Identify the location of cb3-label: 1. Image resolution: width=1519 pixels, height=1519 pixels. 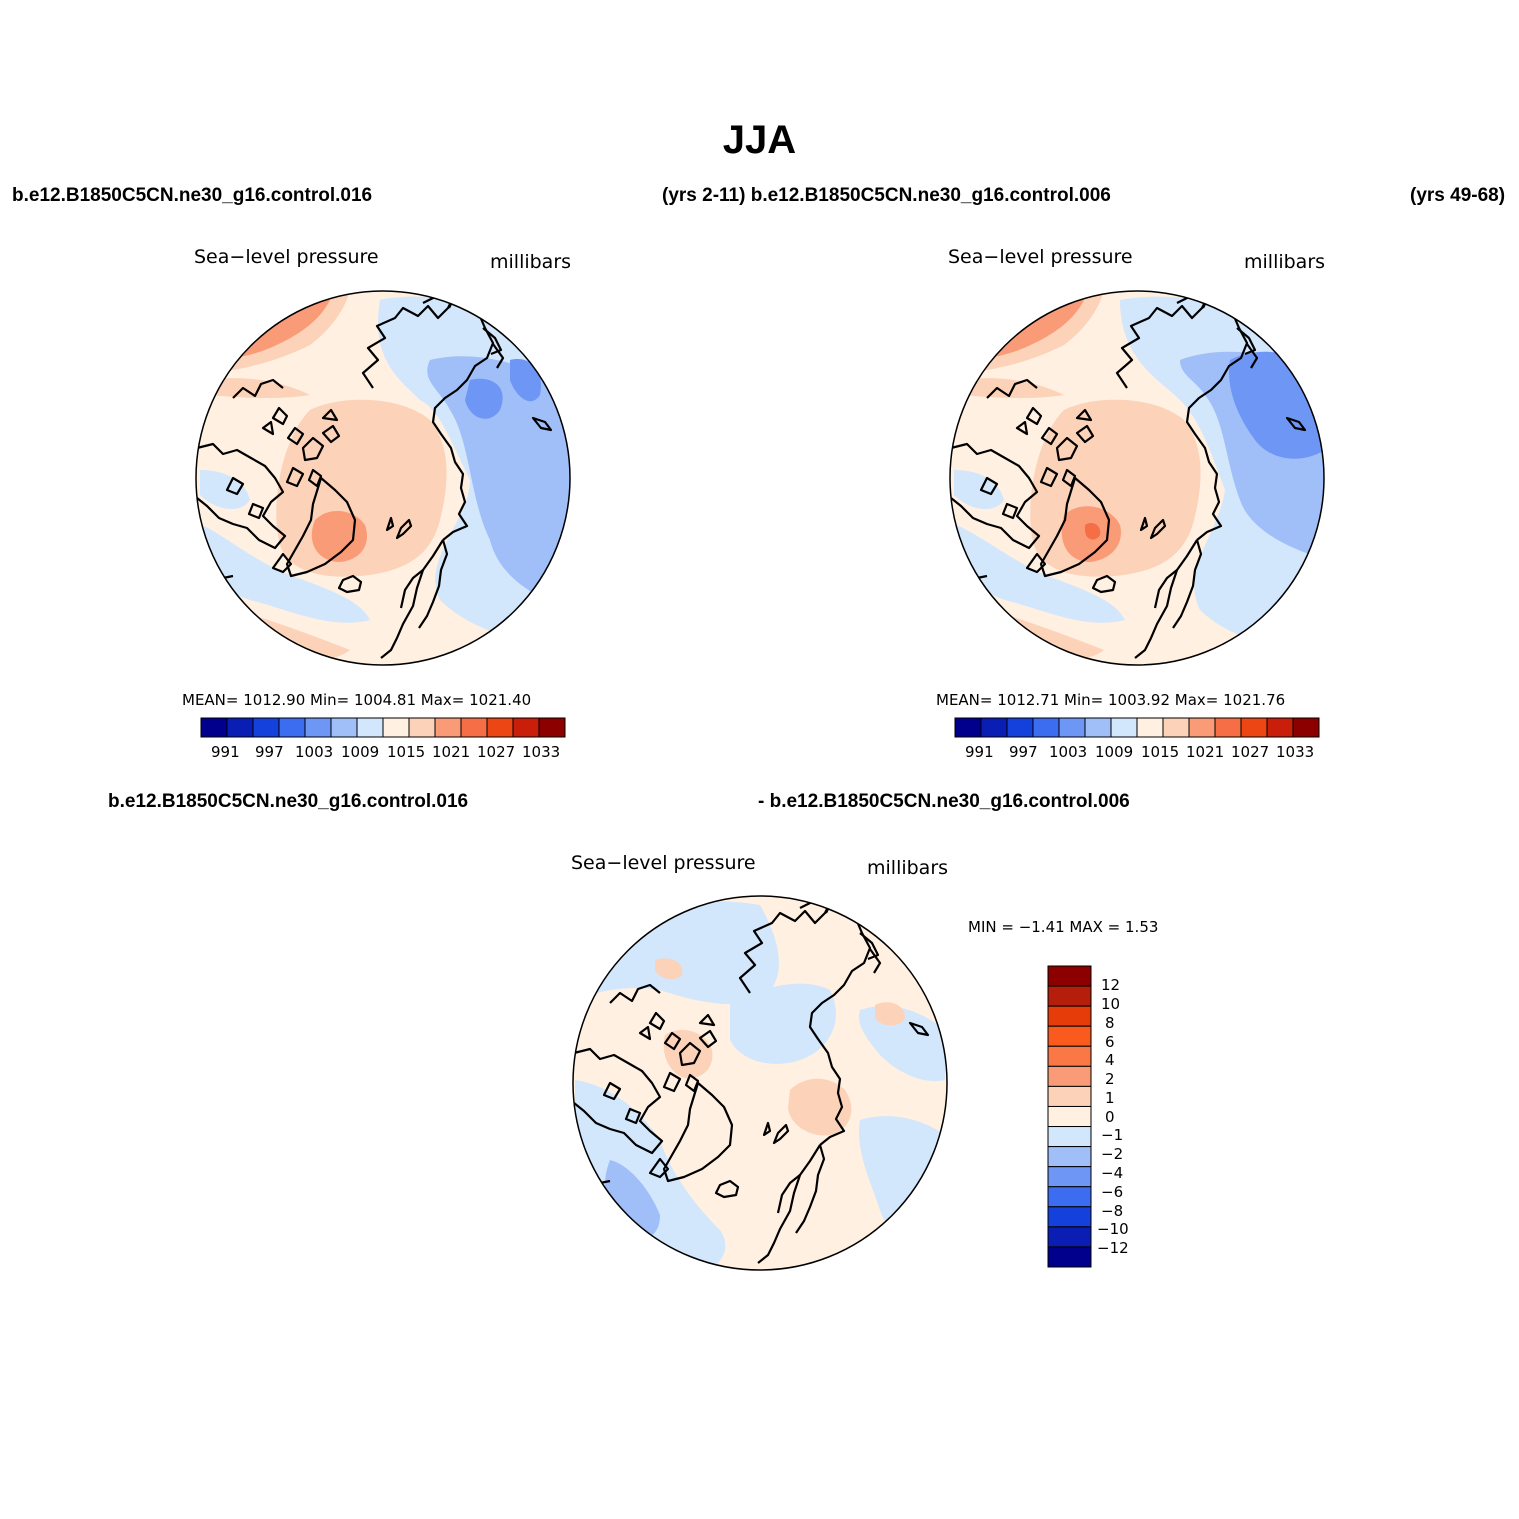
(1110, 1098).